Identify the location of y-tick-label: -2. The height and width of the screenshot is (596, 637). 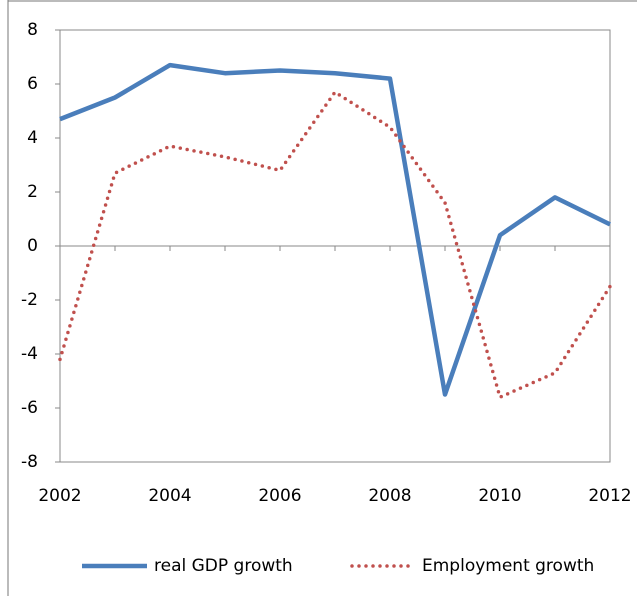
(29, 300).